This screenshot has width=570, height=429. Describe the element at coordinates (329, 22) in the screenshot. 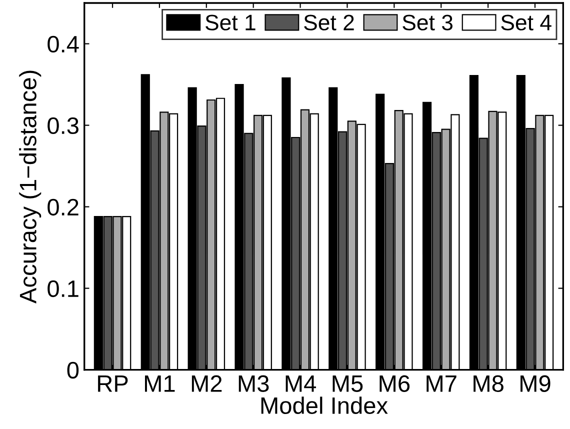

I see `legend-label: Set 2` at that location.